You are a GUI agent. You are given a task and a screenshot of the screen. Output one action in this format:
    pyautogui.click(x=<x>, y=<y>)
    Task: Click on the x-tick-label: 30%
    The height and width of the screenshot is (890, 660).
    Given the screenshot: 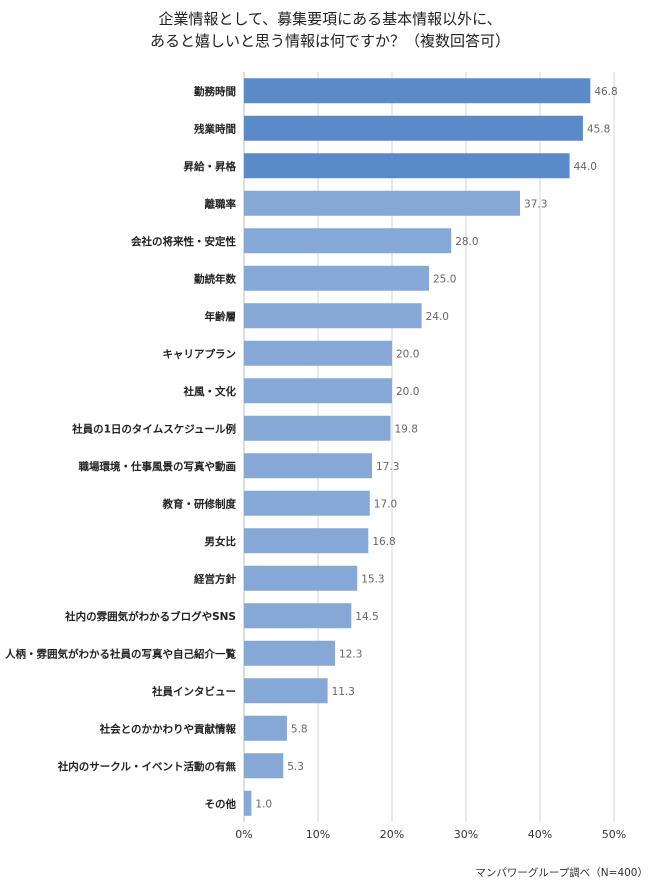 What is the action you would take?
    pyautogui.click(x=466, y=834)
    